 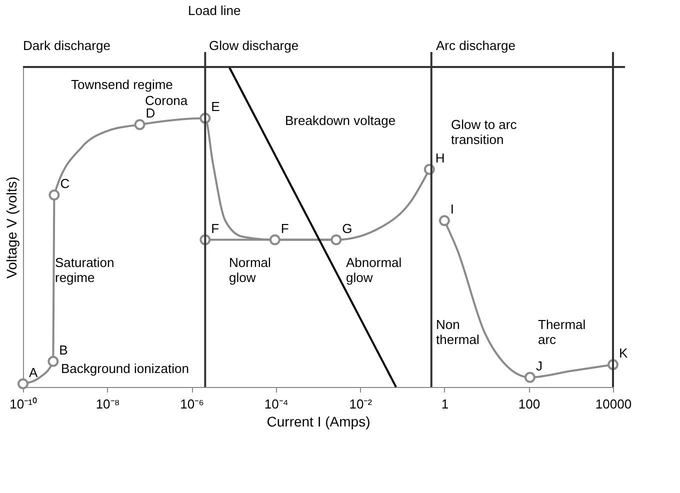 I want to click on x-axis-title: Current I (Amps), so click(x=318, y=422).